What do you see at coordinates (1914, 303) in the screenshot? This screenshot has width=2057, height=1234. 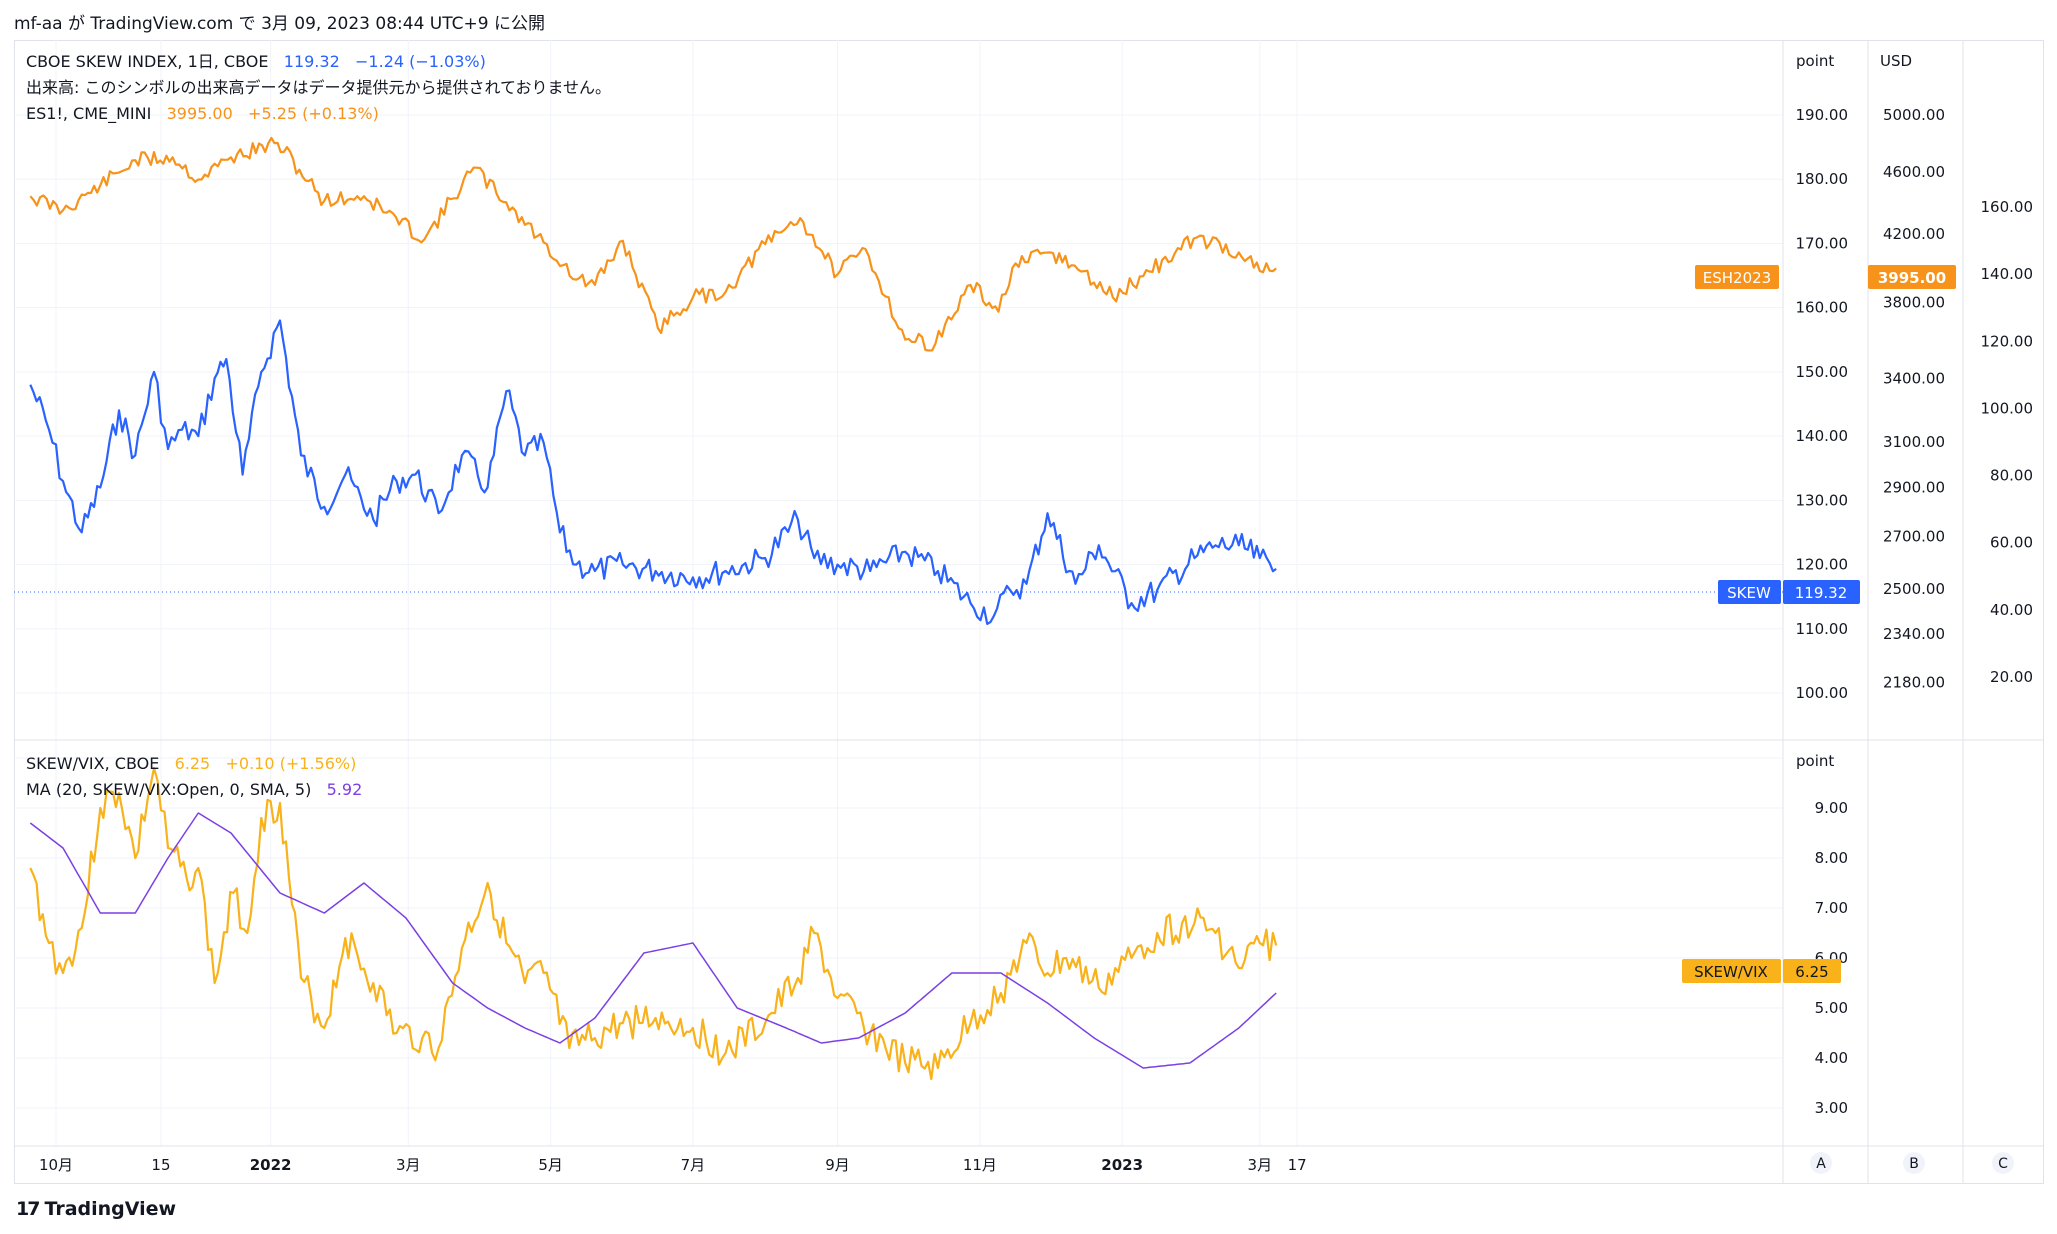 I see `usd-axis-tick: 3800.00` at bounding box center [1914, 303].